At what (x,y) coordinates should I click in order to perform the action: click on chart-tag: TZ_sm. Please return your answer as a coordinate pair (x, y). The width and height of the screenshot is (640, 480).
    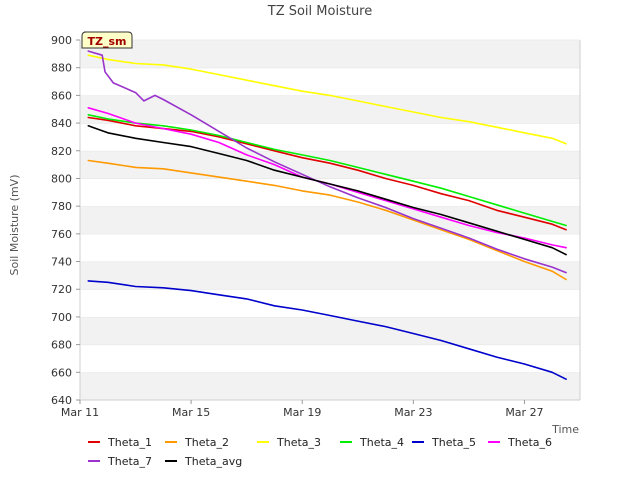
    Looking at the image, I should click on (107, 40).